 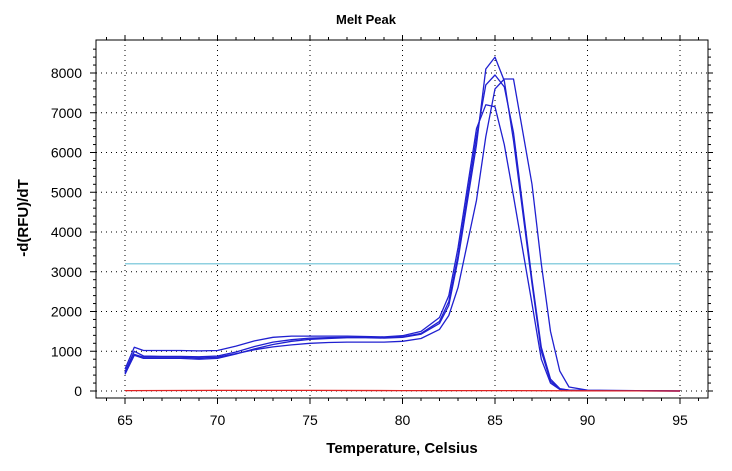 I want to click on y-tick-label: 7000, so click(x=66, y=113).